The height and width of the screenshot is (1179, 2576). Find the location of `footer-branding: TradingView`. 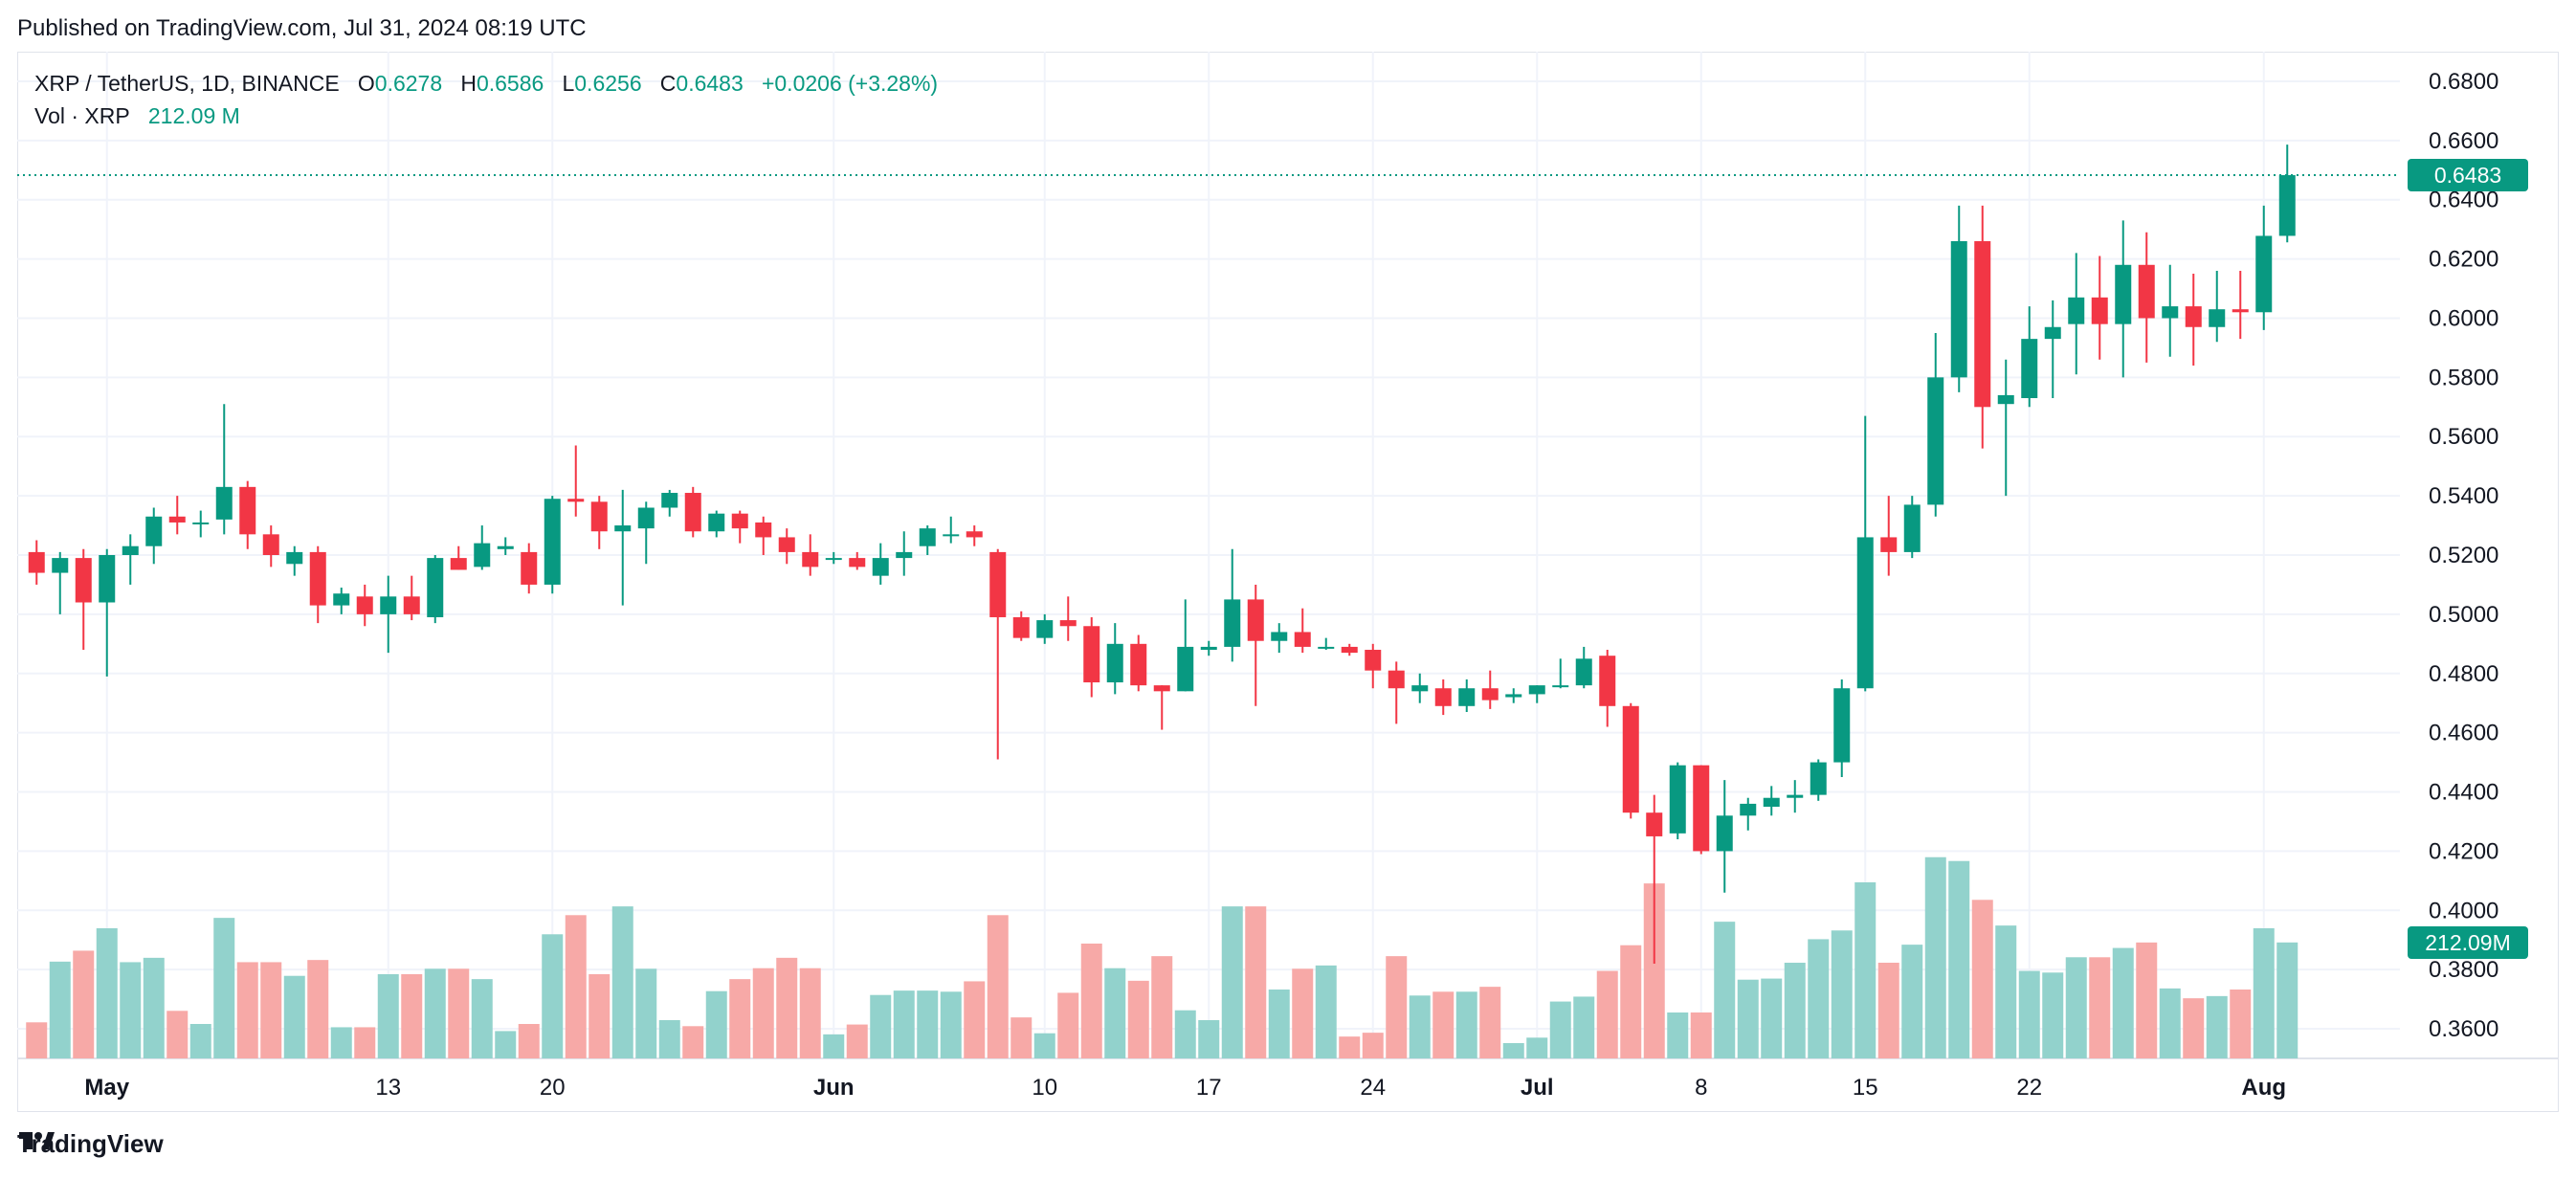

footer-branding: TradingView is located at coordinates (90, 1144).